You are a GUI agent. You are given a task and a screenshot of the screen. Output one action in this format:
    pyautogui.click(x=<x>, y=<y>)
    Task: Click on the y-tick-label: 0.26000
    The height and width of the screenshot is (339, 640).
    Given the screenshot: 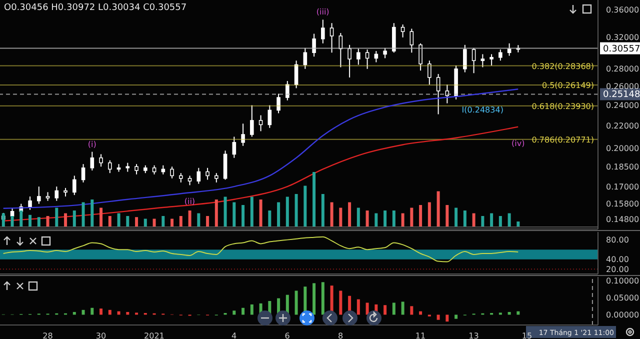 What is the action you would take?
    pyautogui.click(x=623, y=87)
    